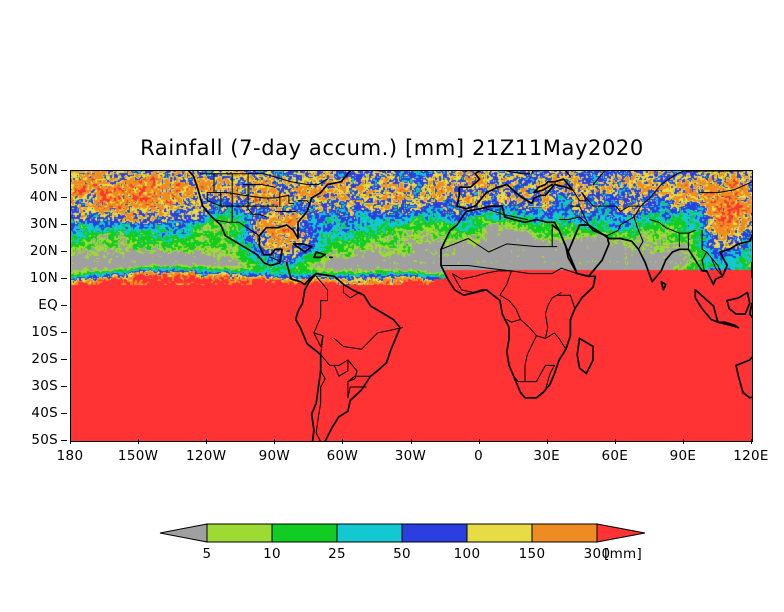  What do you see at coordinates (43, 224) in the screenshot?
I see `y-axis-tick-label: 30N` at bounding box center [43, 224].